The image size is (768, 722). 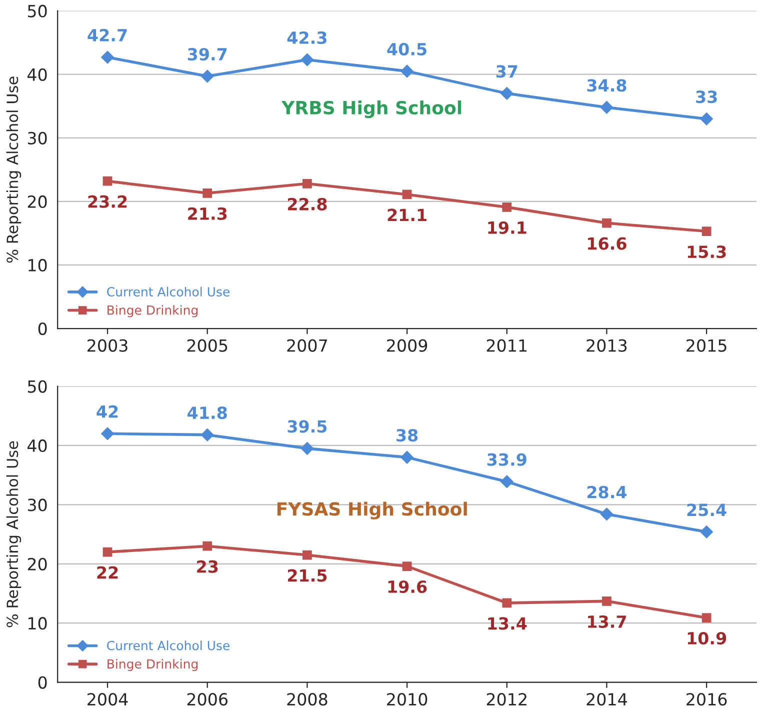 I want to click on x-tick-label: 2008, so click(x=307, y=699).